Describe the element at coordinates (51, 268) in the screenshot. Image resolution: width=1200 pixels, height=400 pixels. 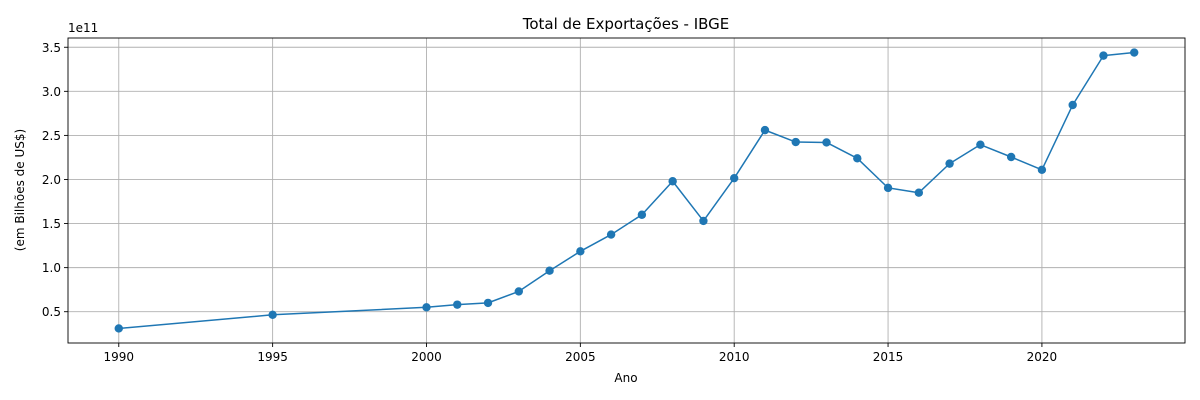
I see `y-tick-label: 1.0` at that location.